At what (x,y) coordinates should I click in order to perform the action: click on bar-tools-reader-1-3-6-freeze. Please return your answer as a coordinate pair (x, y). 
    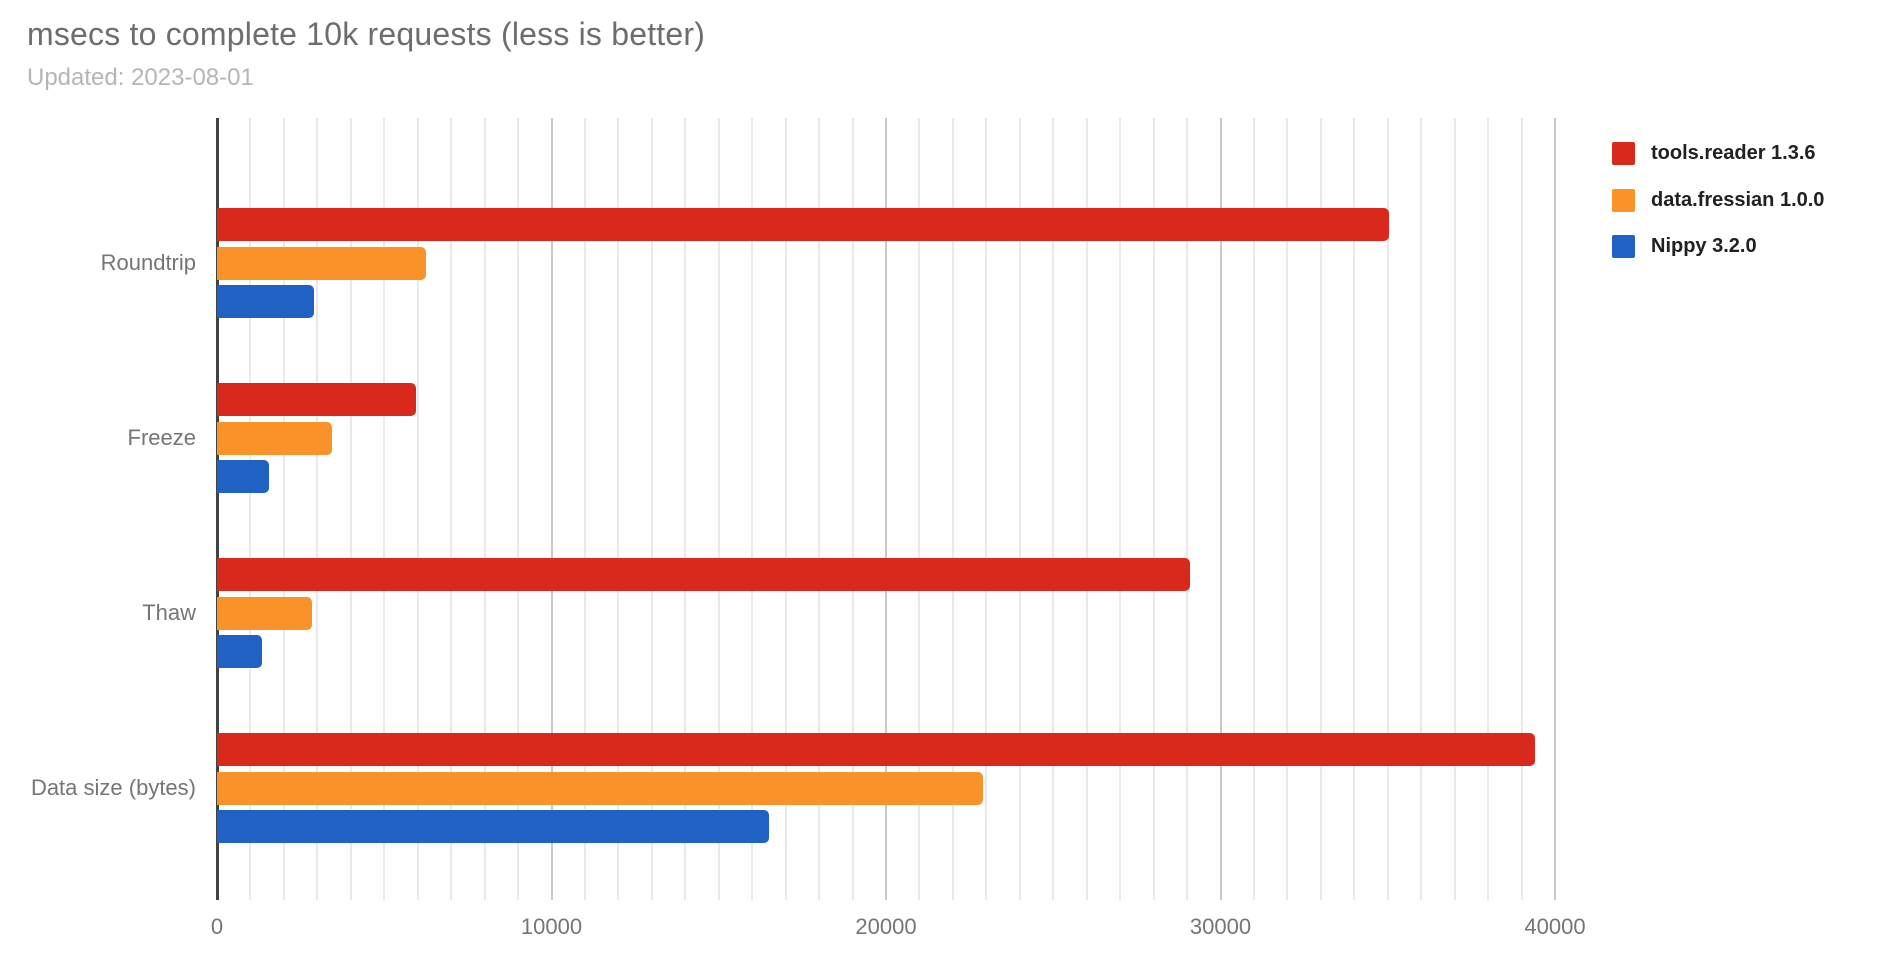
    Looking at the image, I should click on (317, 399).